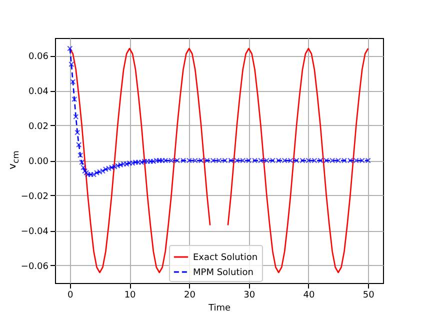  What do you see at coordinates (34, 197) in the screenshot?
I see `y-tick-label: −0.02` at bounding box center [34, 197].